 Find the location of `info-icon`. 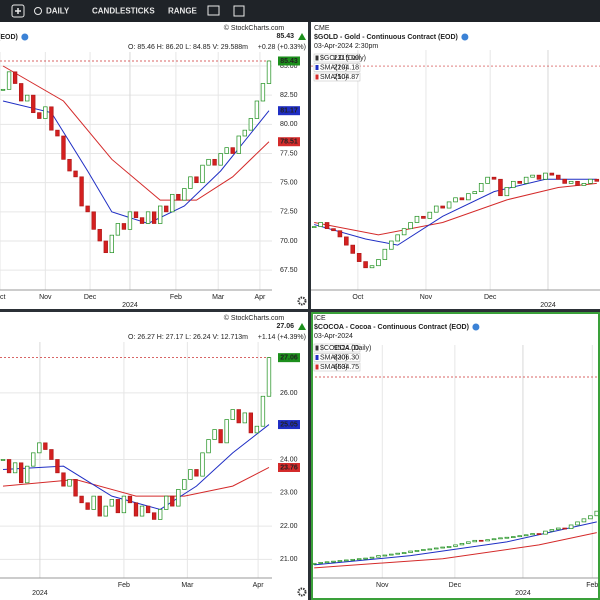

info-icon is located at coordinates (25, 37).